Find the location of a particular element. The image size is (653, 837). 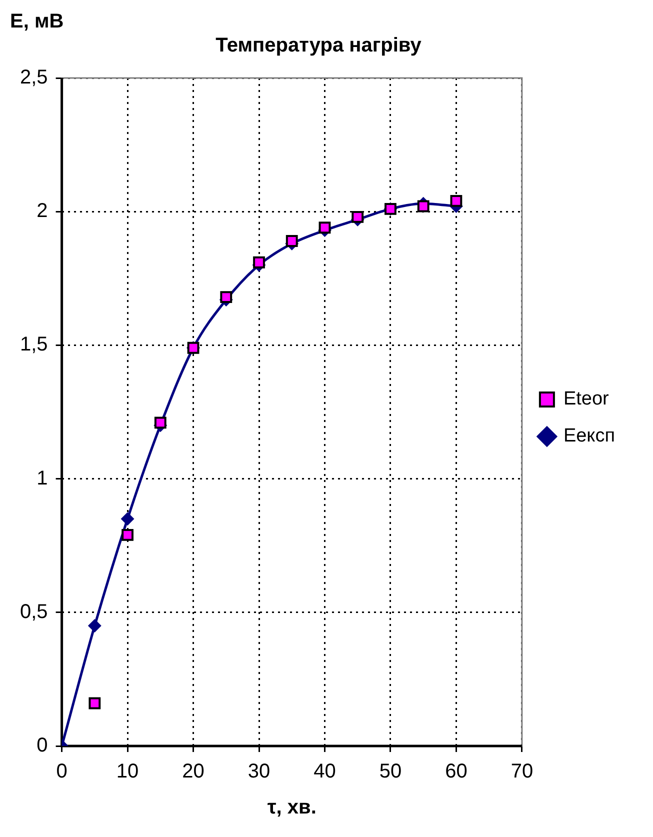

x-tick-label: 10 is located at coordinates (127, 771).